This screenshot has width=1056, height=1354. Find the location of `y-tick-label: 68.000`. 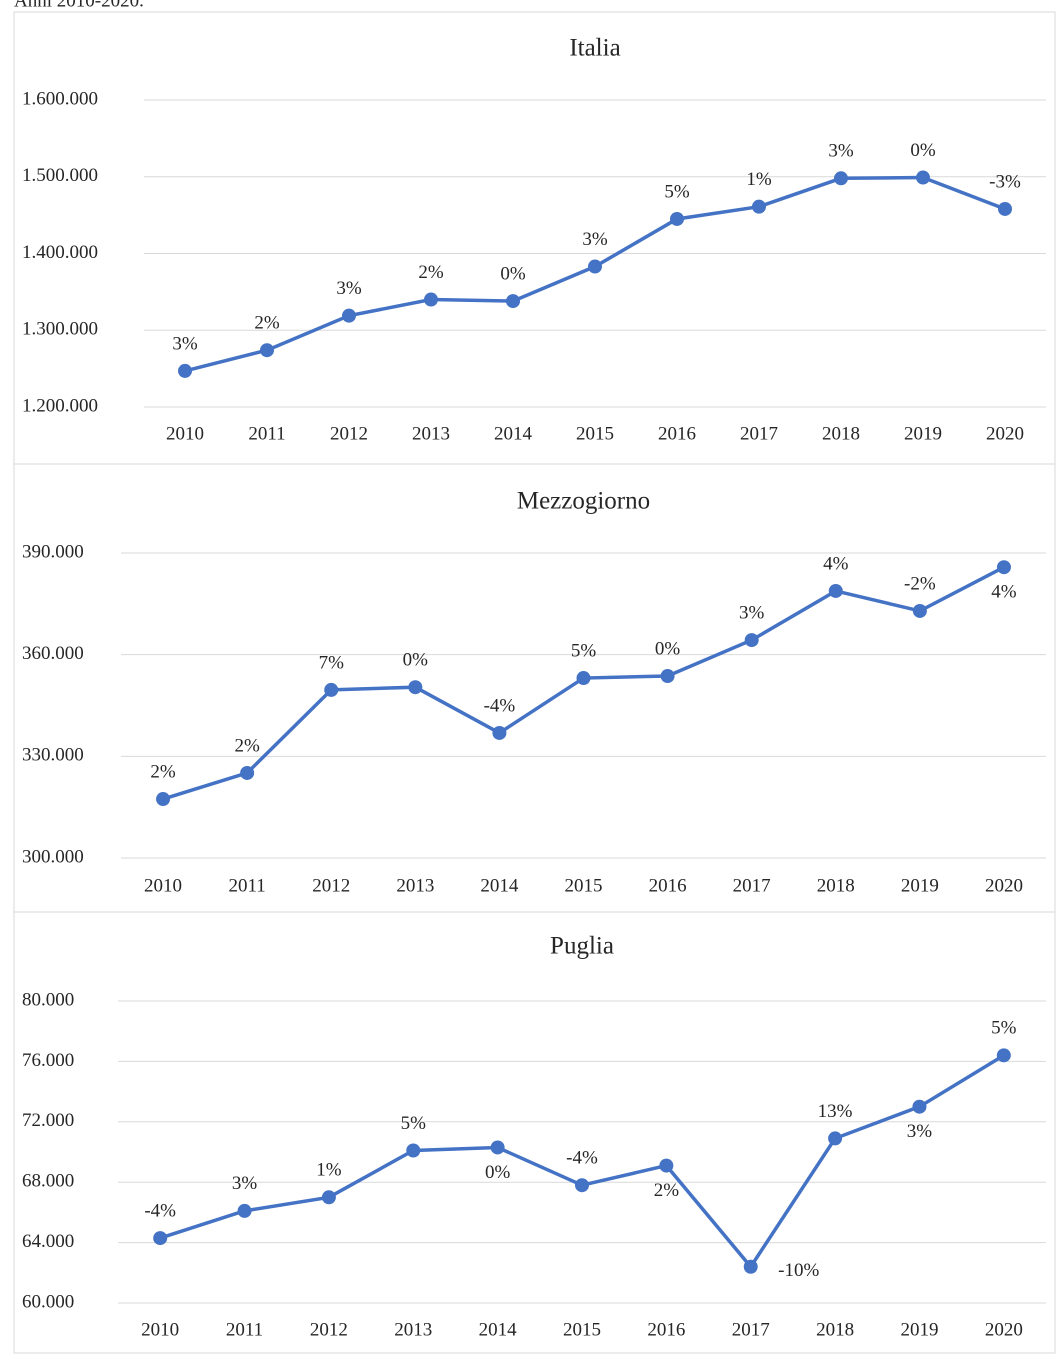

y-tick-label: 68.000 is located at coordinates (48, 1181).